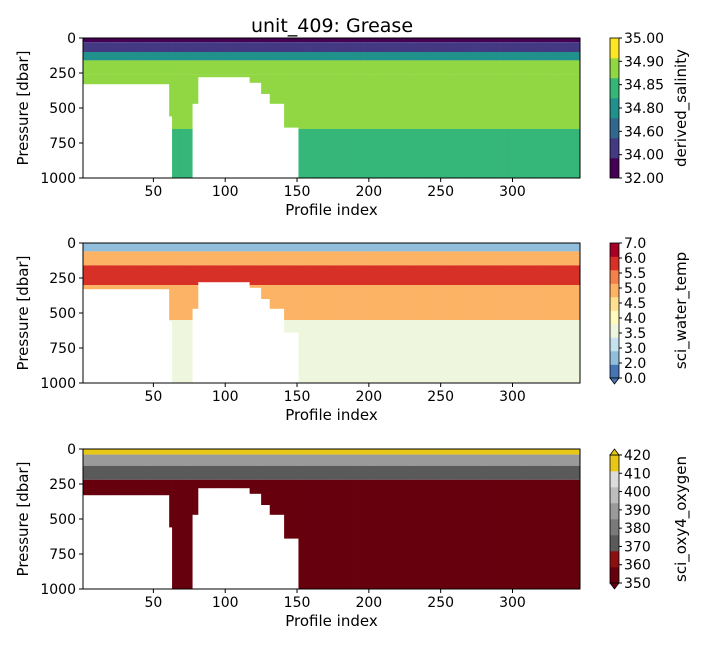  I want to click on y-tick-label: 750, so click(62, 144).